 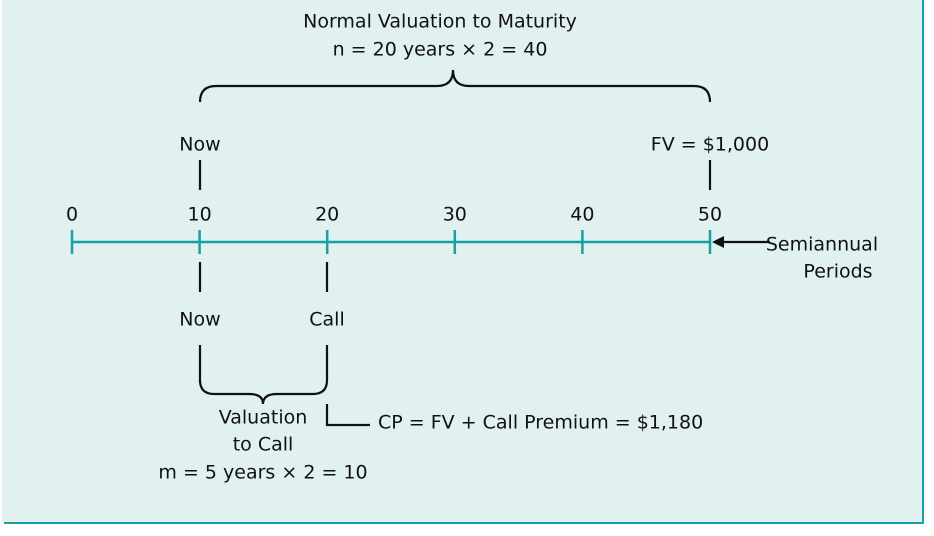 I want to click on tick-label: 30, so click(x=455, y=215).